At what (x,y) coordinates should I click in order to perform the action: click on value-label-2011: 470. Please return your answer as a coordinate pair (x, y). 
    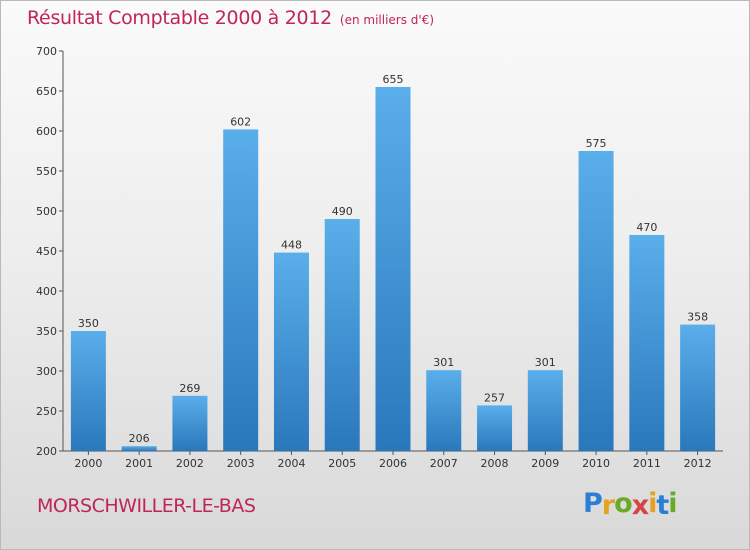
    Looking at the image, I should click on (646, 227).